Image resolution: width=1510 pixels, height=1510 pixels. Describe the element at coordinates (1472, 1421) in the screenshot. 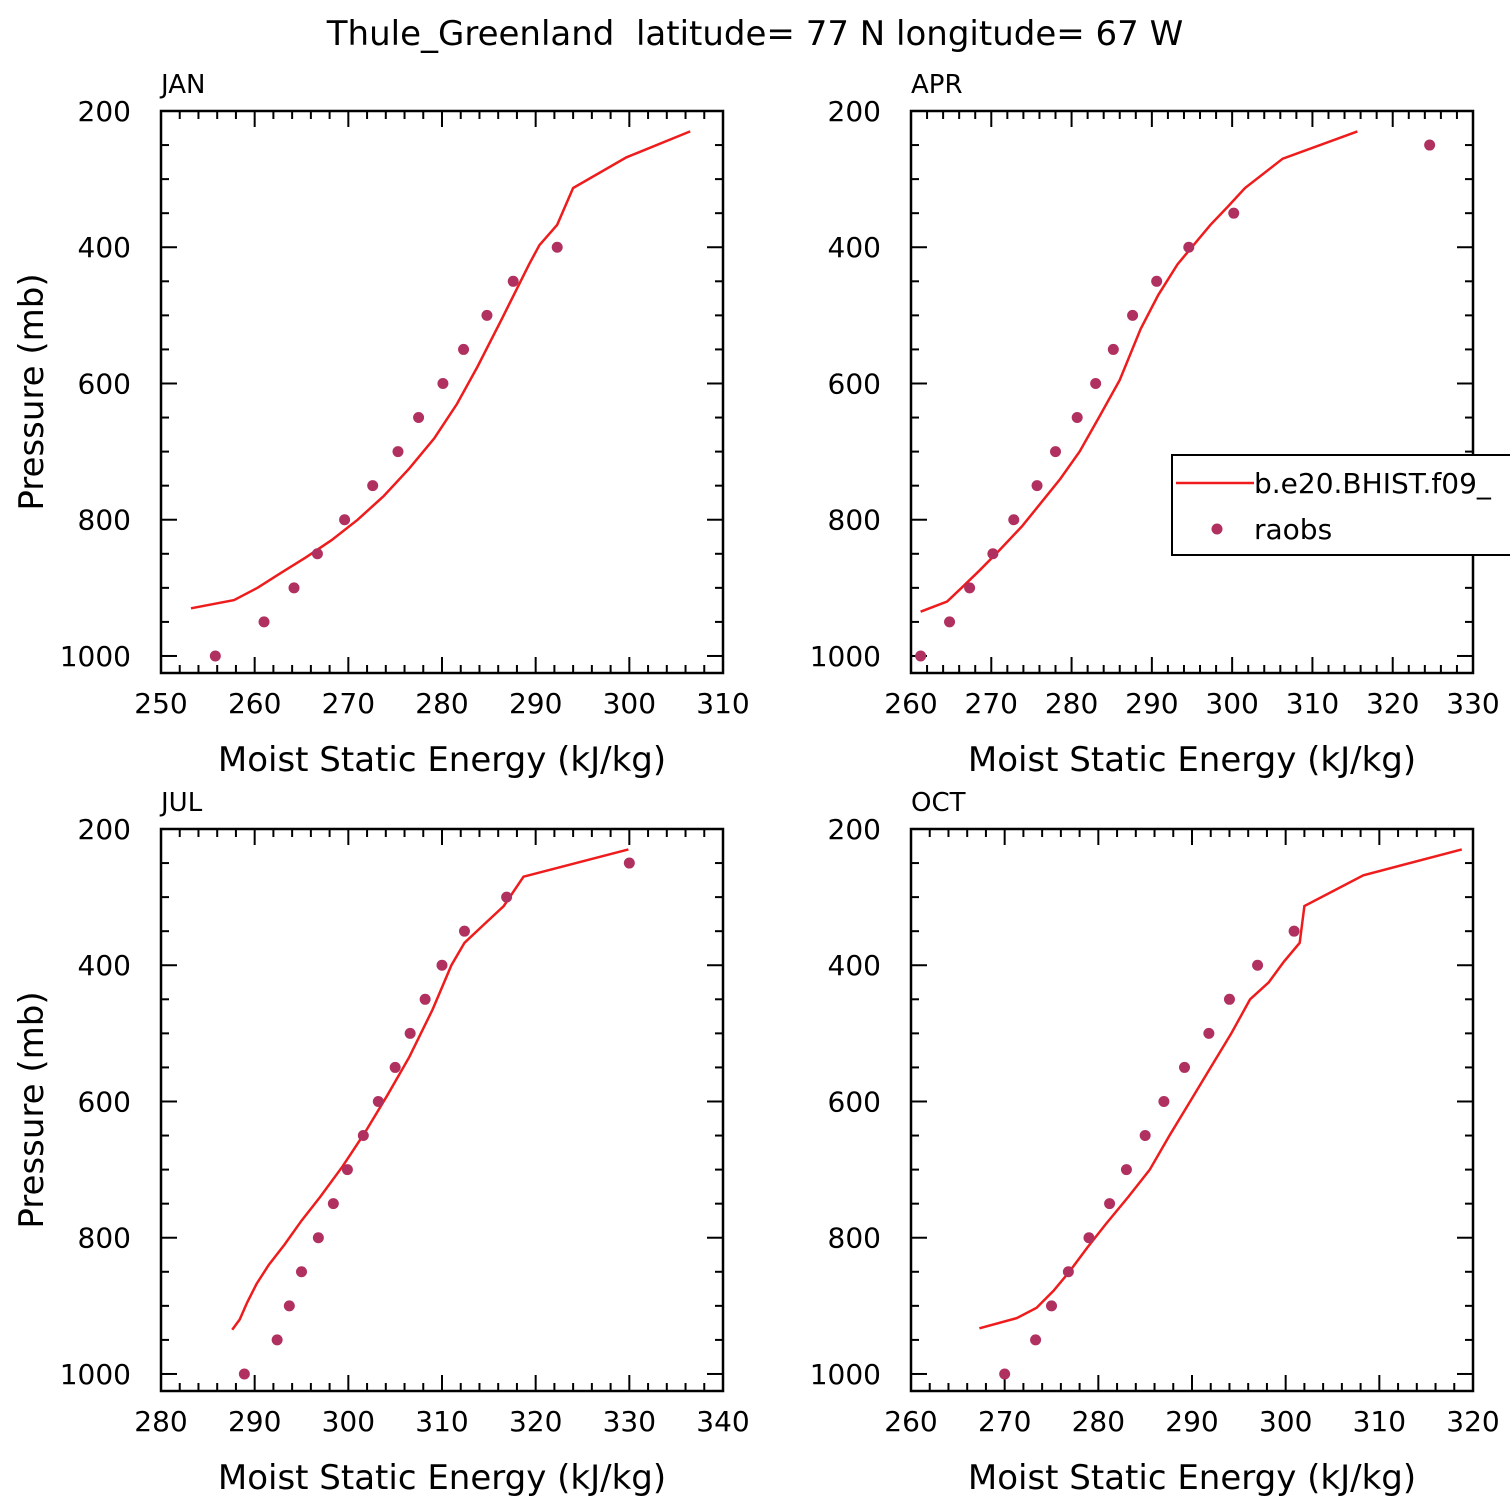

I see `x-tick-label: 320` at that location.